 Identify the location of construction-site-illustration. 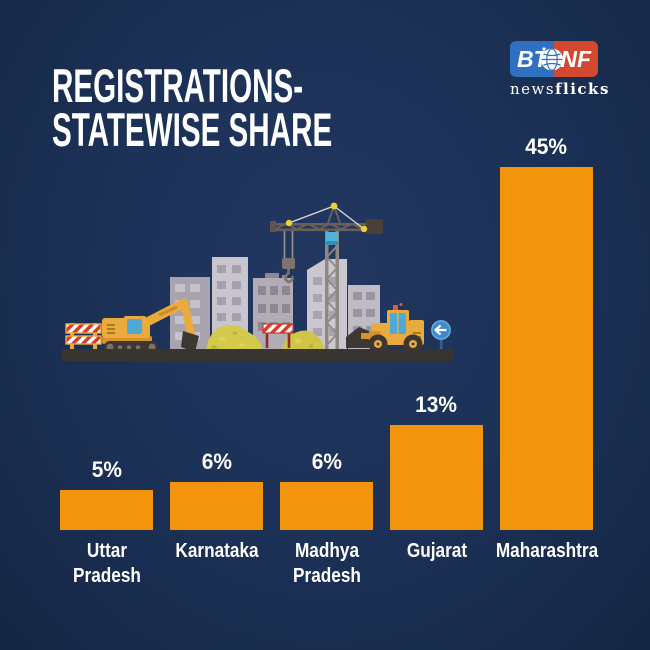
(257, 281).